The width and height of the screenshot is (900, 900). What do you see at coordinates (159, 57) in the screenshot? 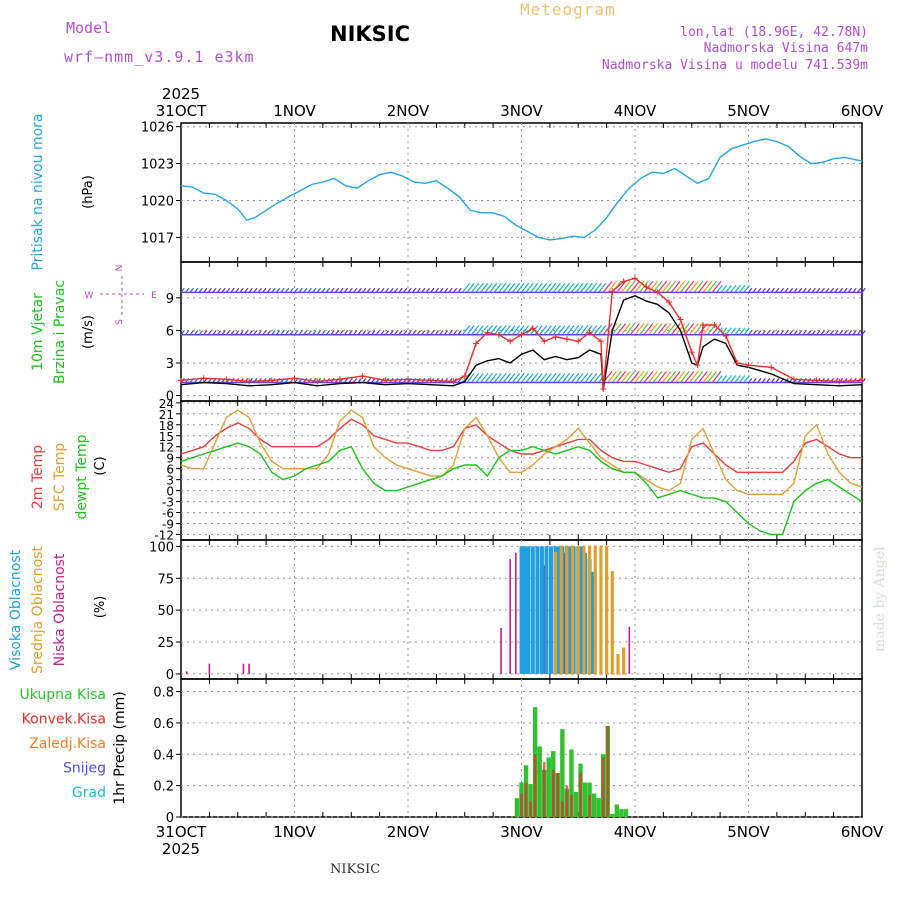
I see `model-name: wrf—nmm_v3.9.1 e3km` at bounding box center [159, 57].